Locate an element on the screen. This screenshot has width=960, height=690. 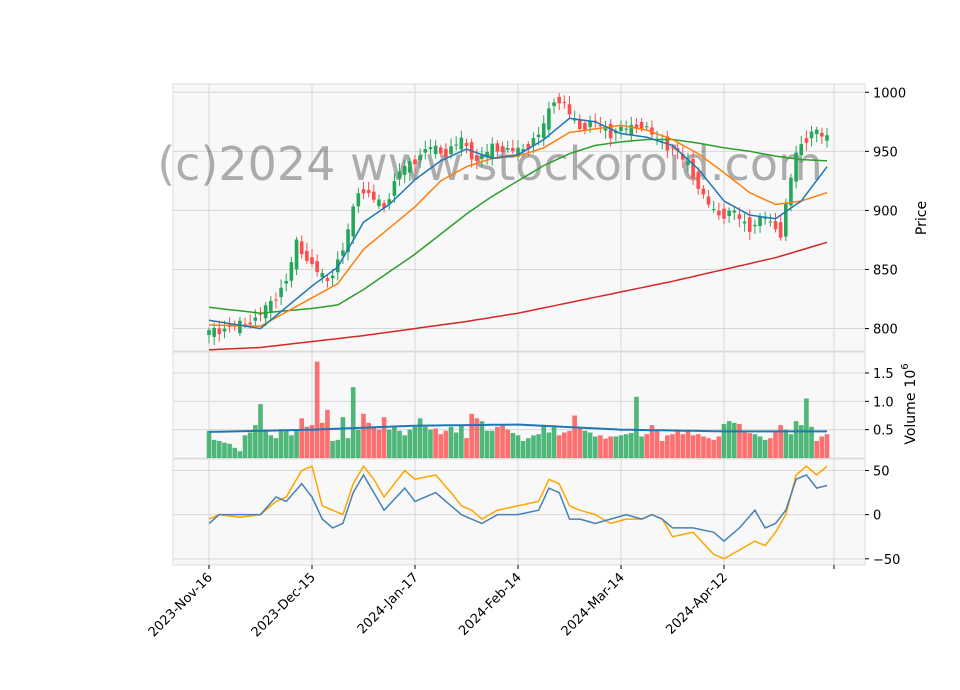
volume-ma-line is located at coordinates (517, 428).